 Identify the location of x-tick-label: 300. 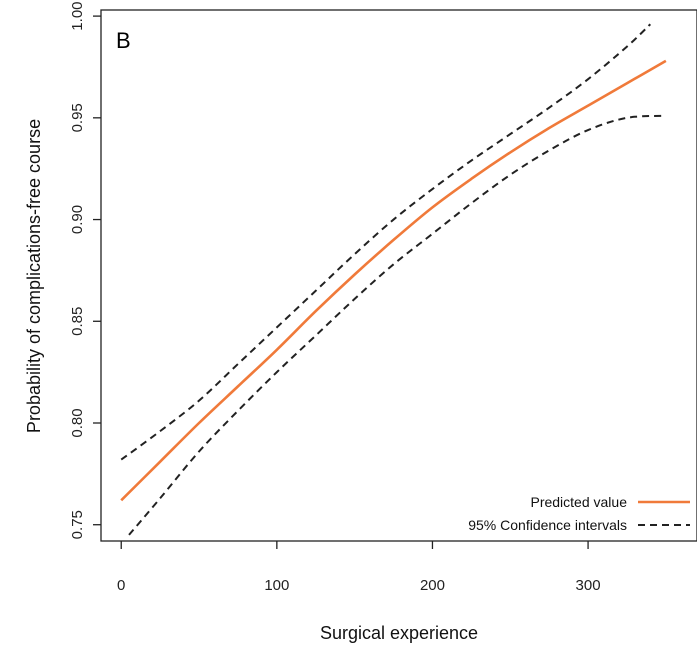
(588, 585).